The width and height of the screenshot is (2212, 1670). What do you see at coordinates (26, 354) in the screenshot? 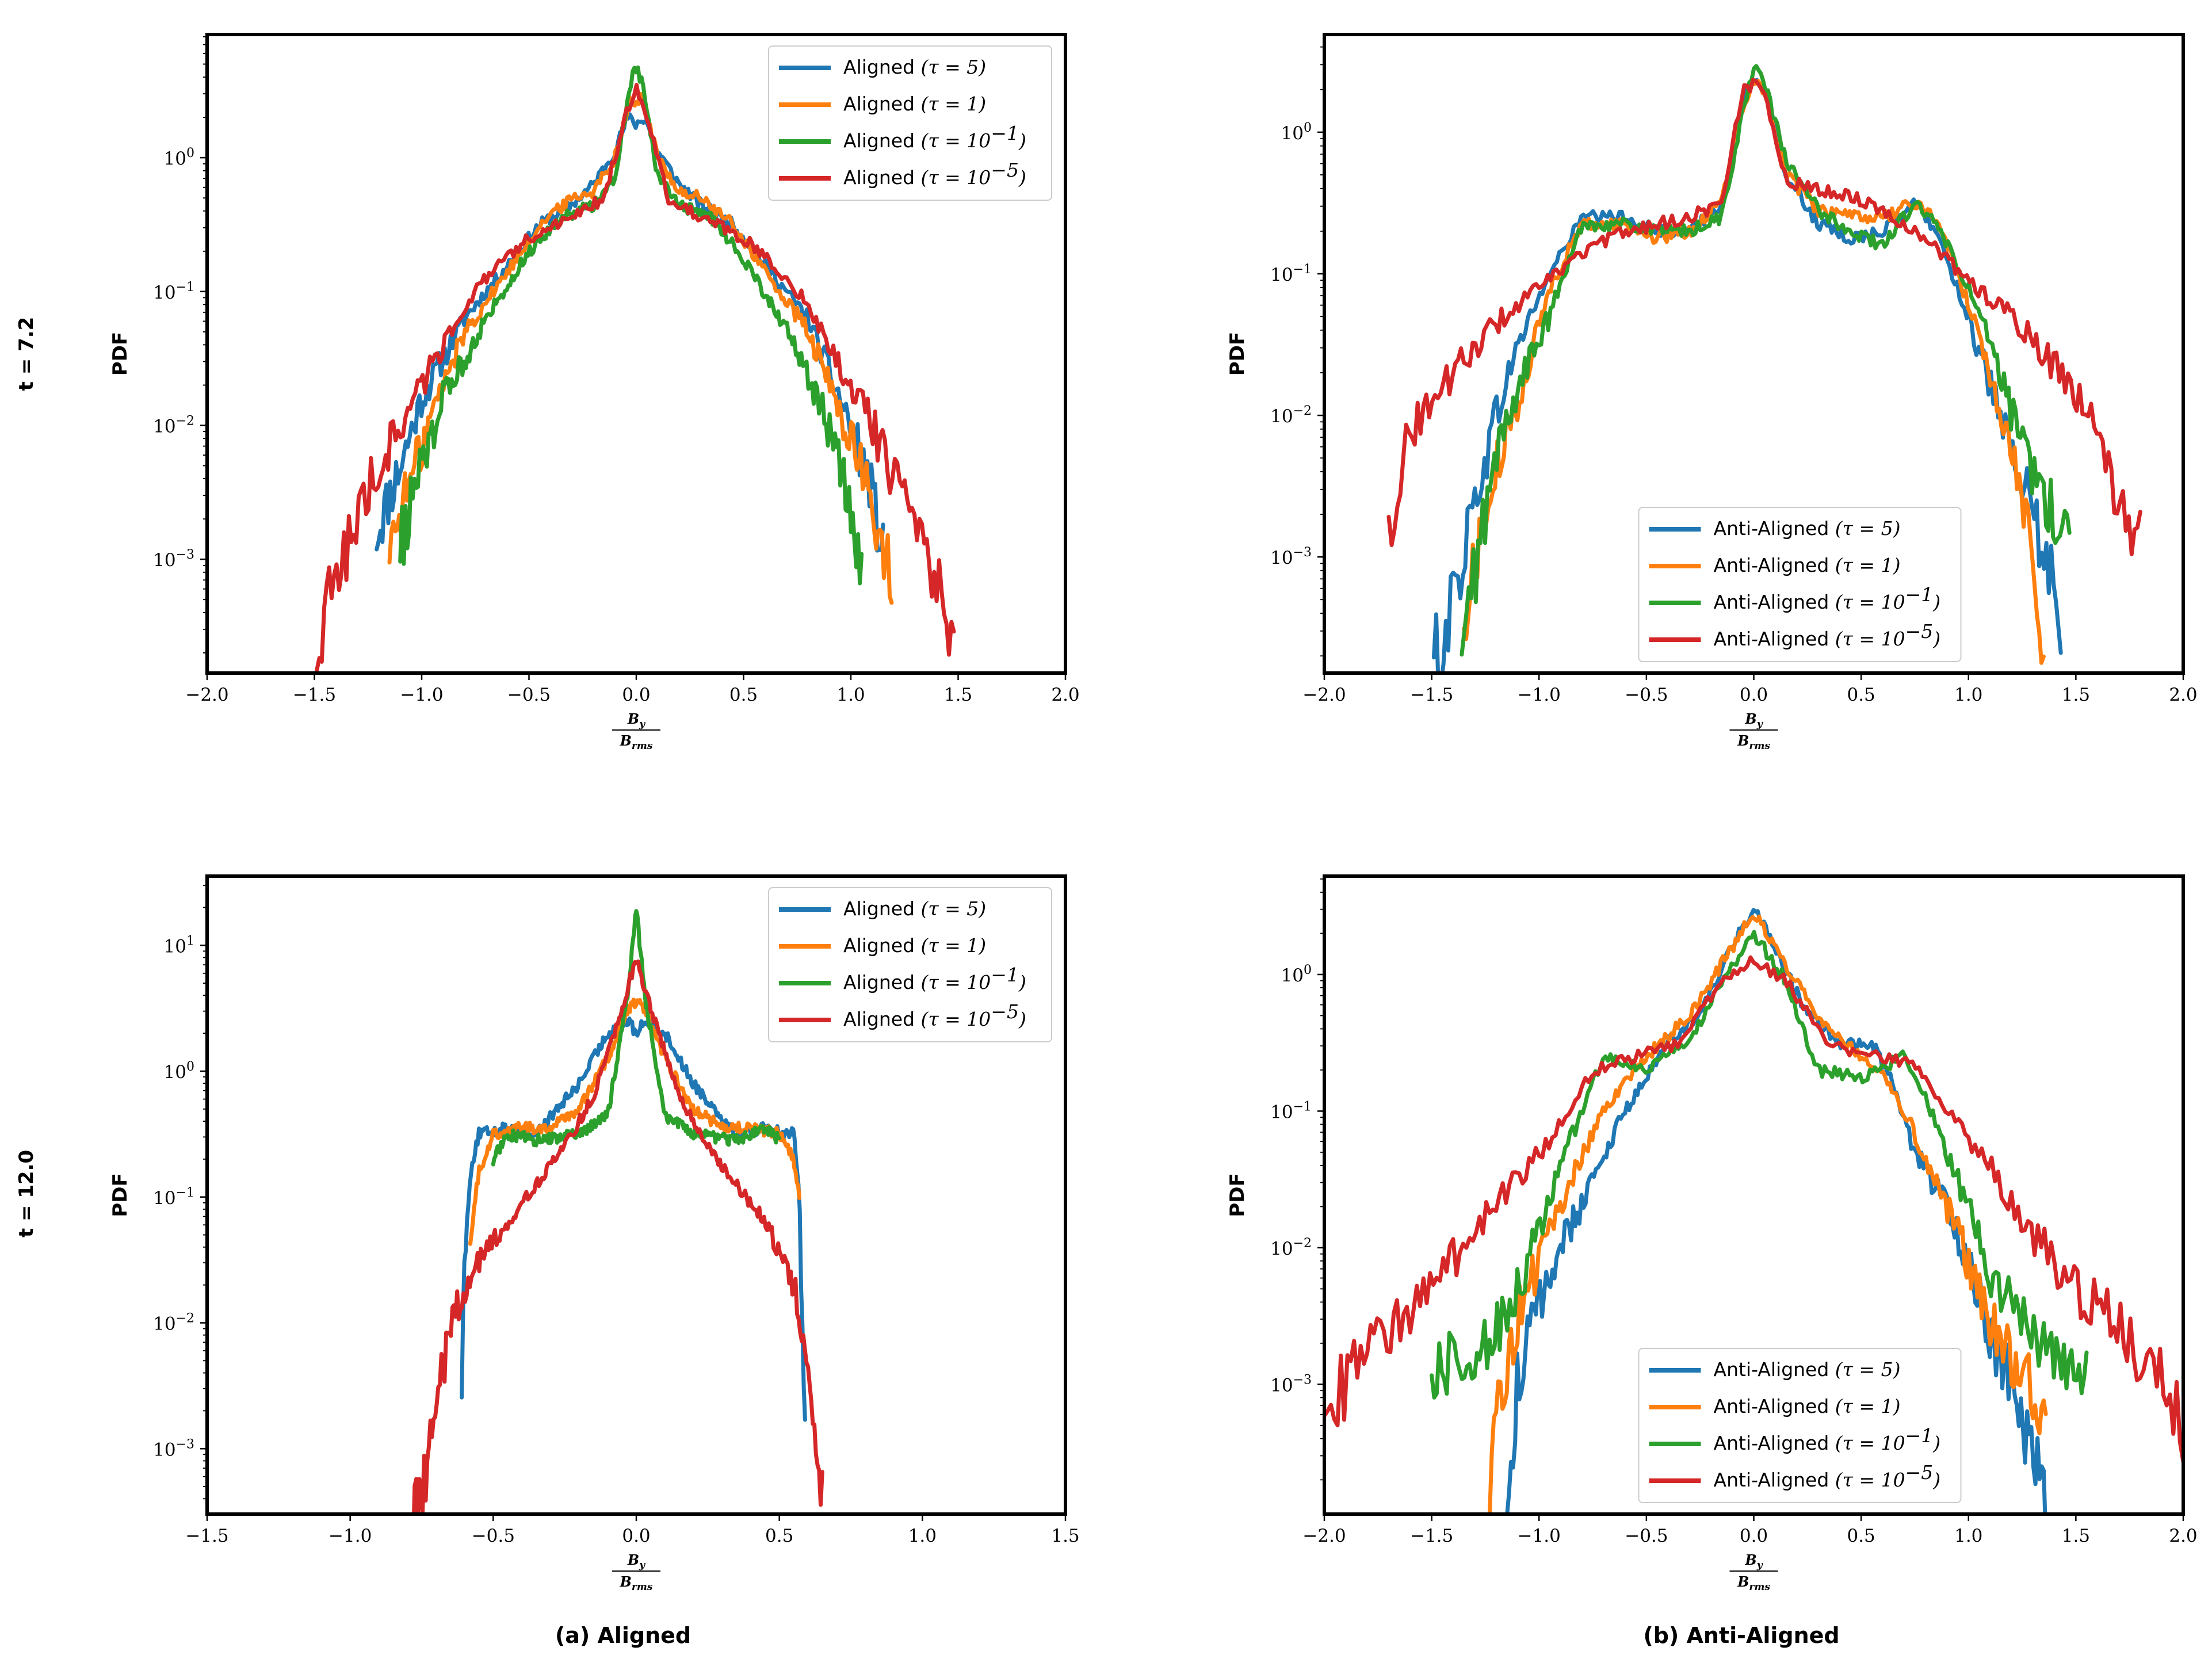
I see `row-label-t72: t = 7.2` at bounding box center [26, 354].